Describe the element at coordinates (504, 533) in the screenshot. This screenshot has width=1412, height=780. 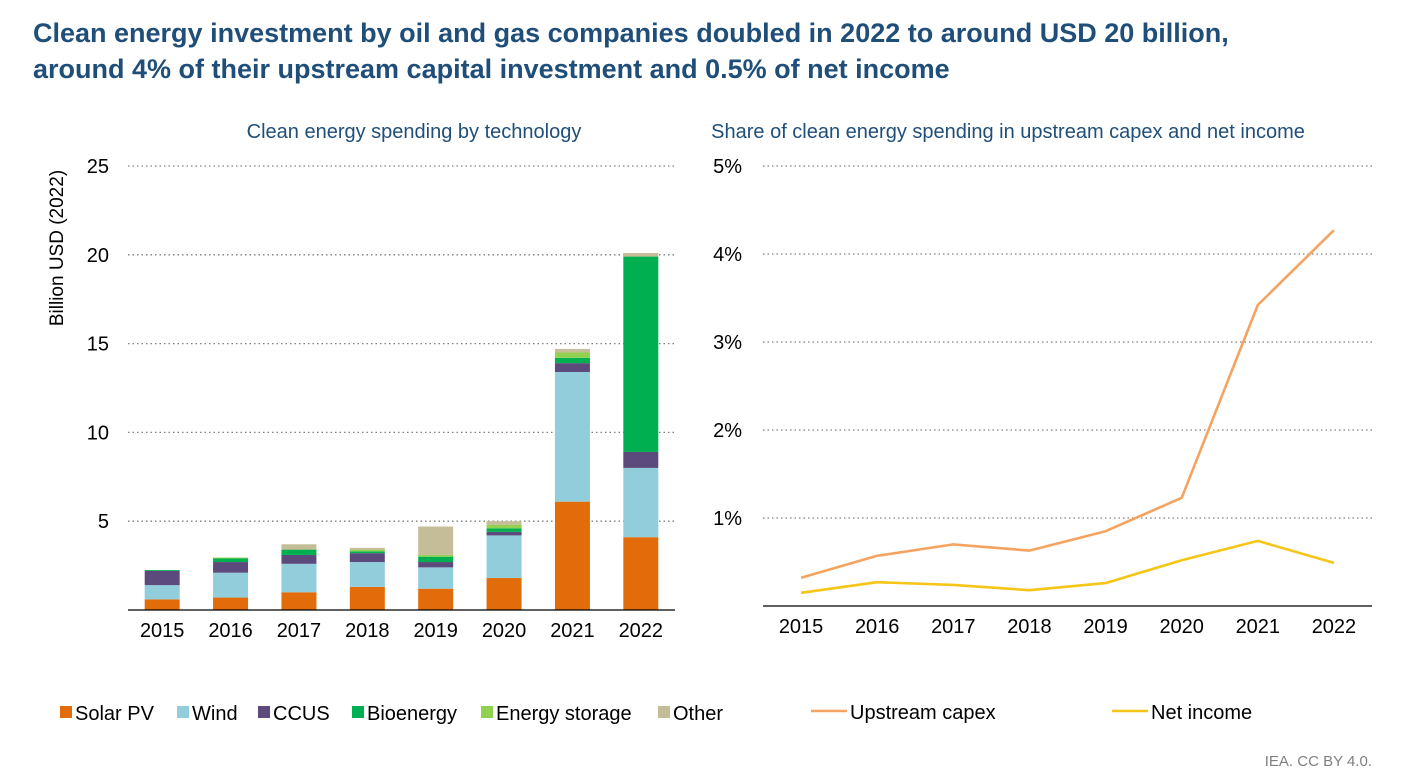
I see `bar-segment-ccus-2020` at that location.